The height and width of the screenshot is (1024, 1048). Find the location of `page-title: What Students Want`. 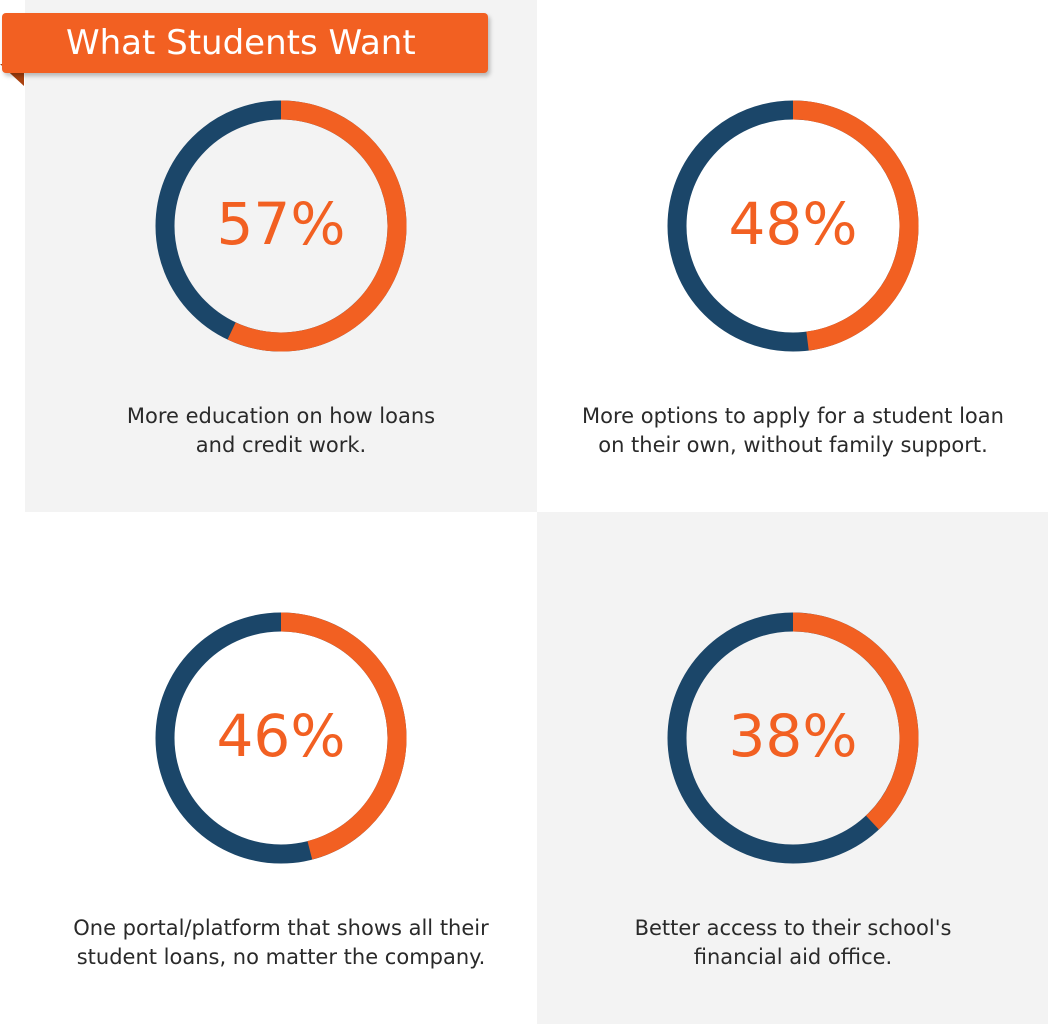

page-title: What Students Want is located at coordinates (245, 43).